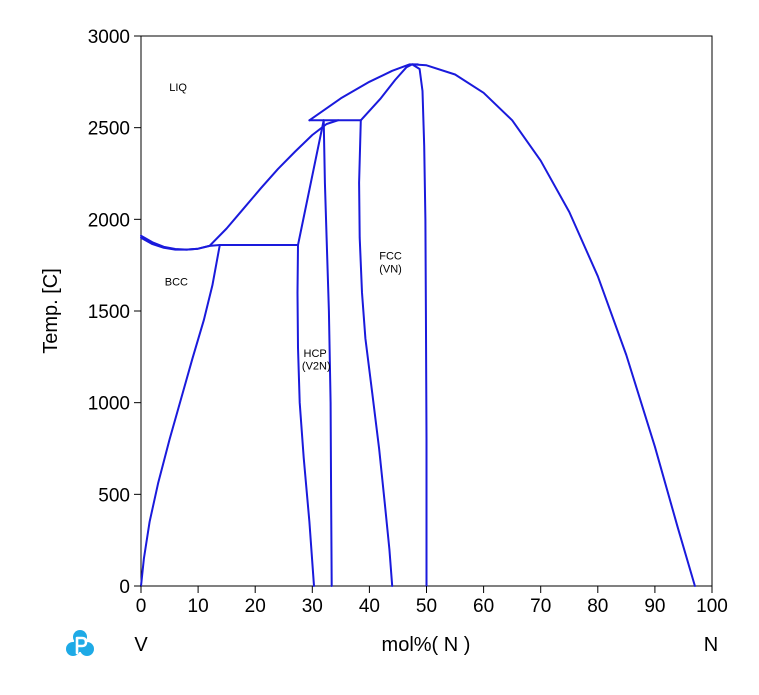 This screenshot has height=695, width=759. I want to click on phase-region-labels: LIQ BCC HCP(V2N) FCC(VN), so click(283, 227).